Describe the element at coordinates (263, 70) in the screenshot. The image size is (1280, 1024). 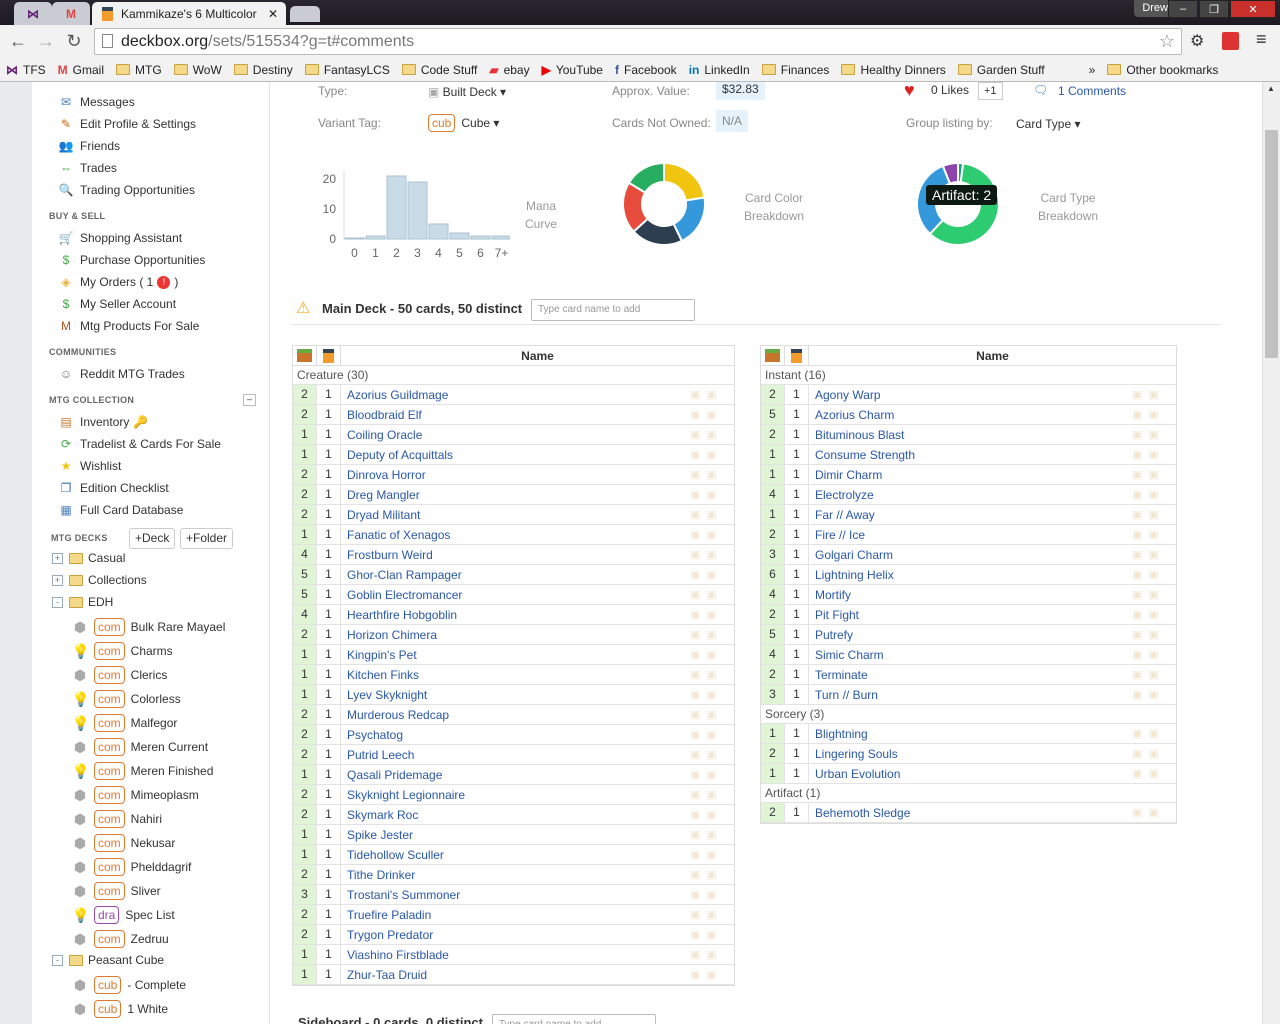
I see `bookmark-destiny: Destiny` at that location.